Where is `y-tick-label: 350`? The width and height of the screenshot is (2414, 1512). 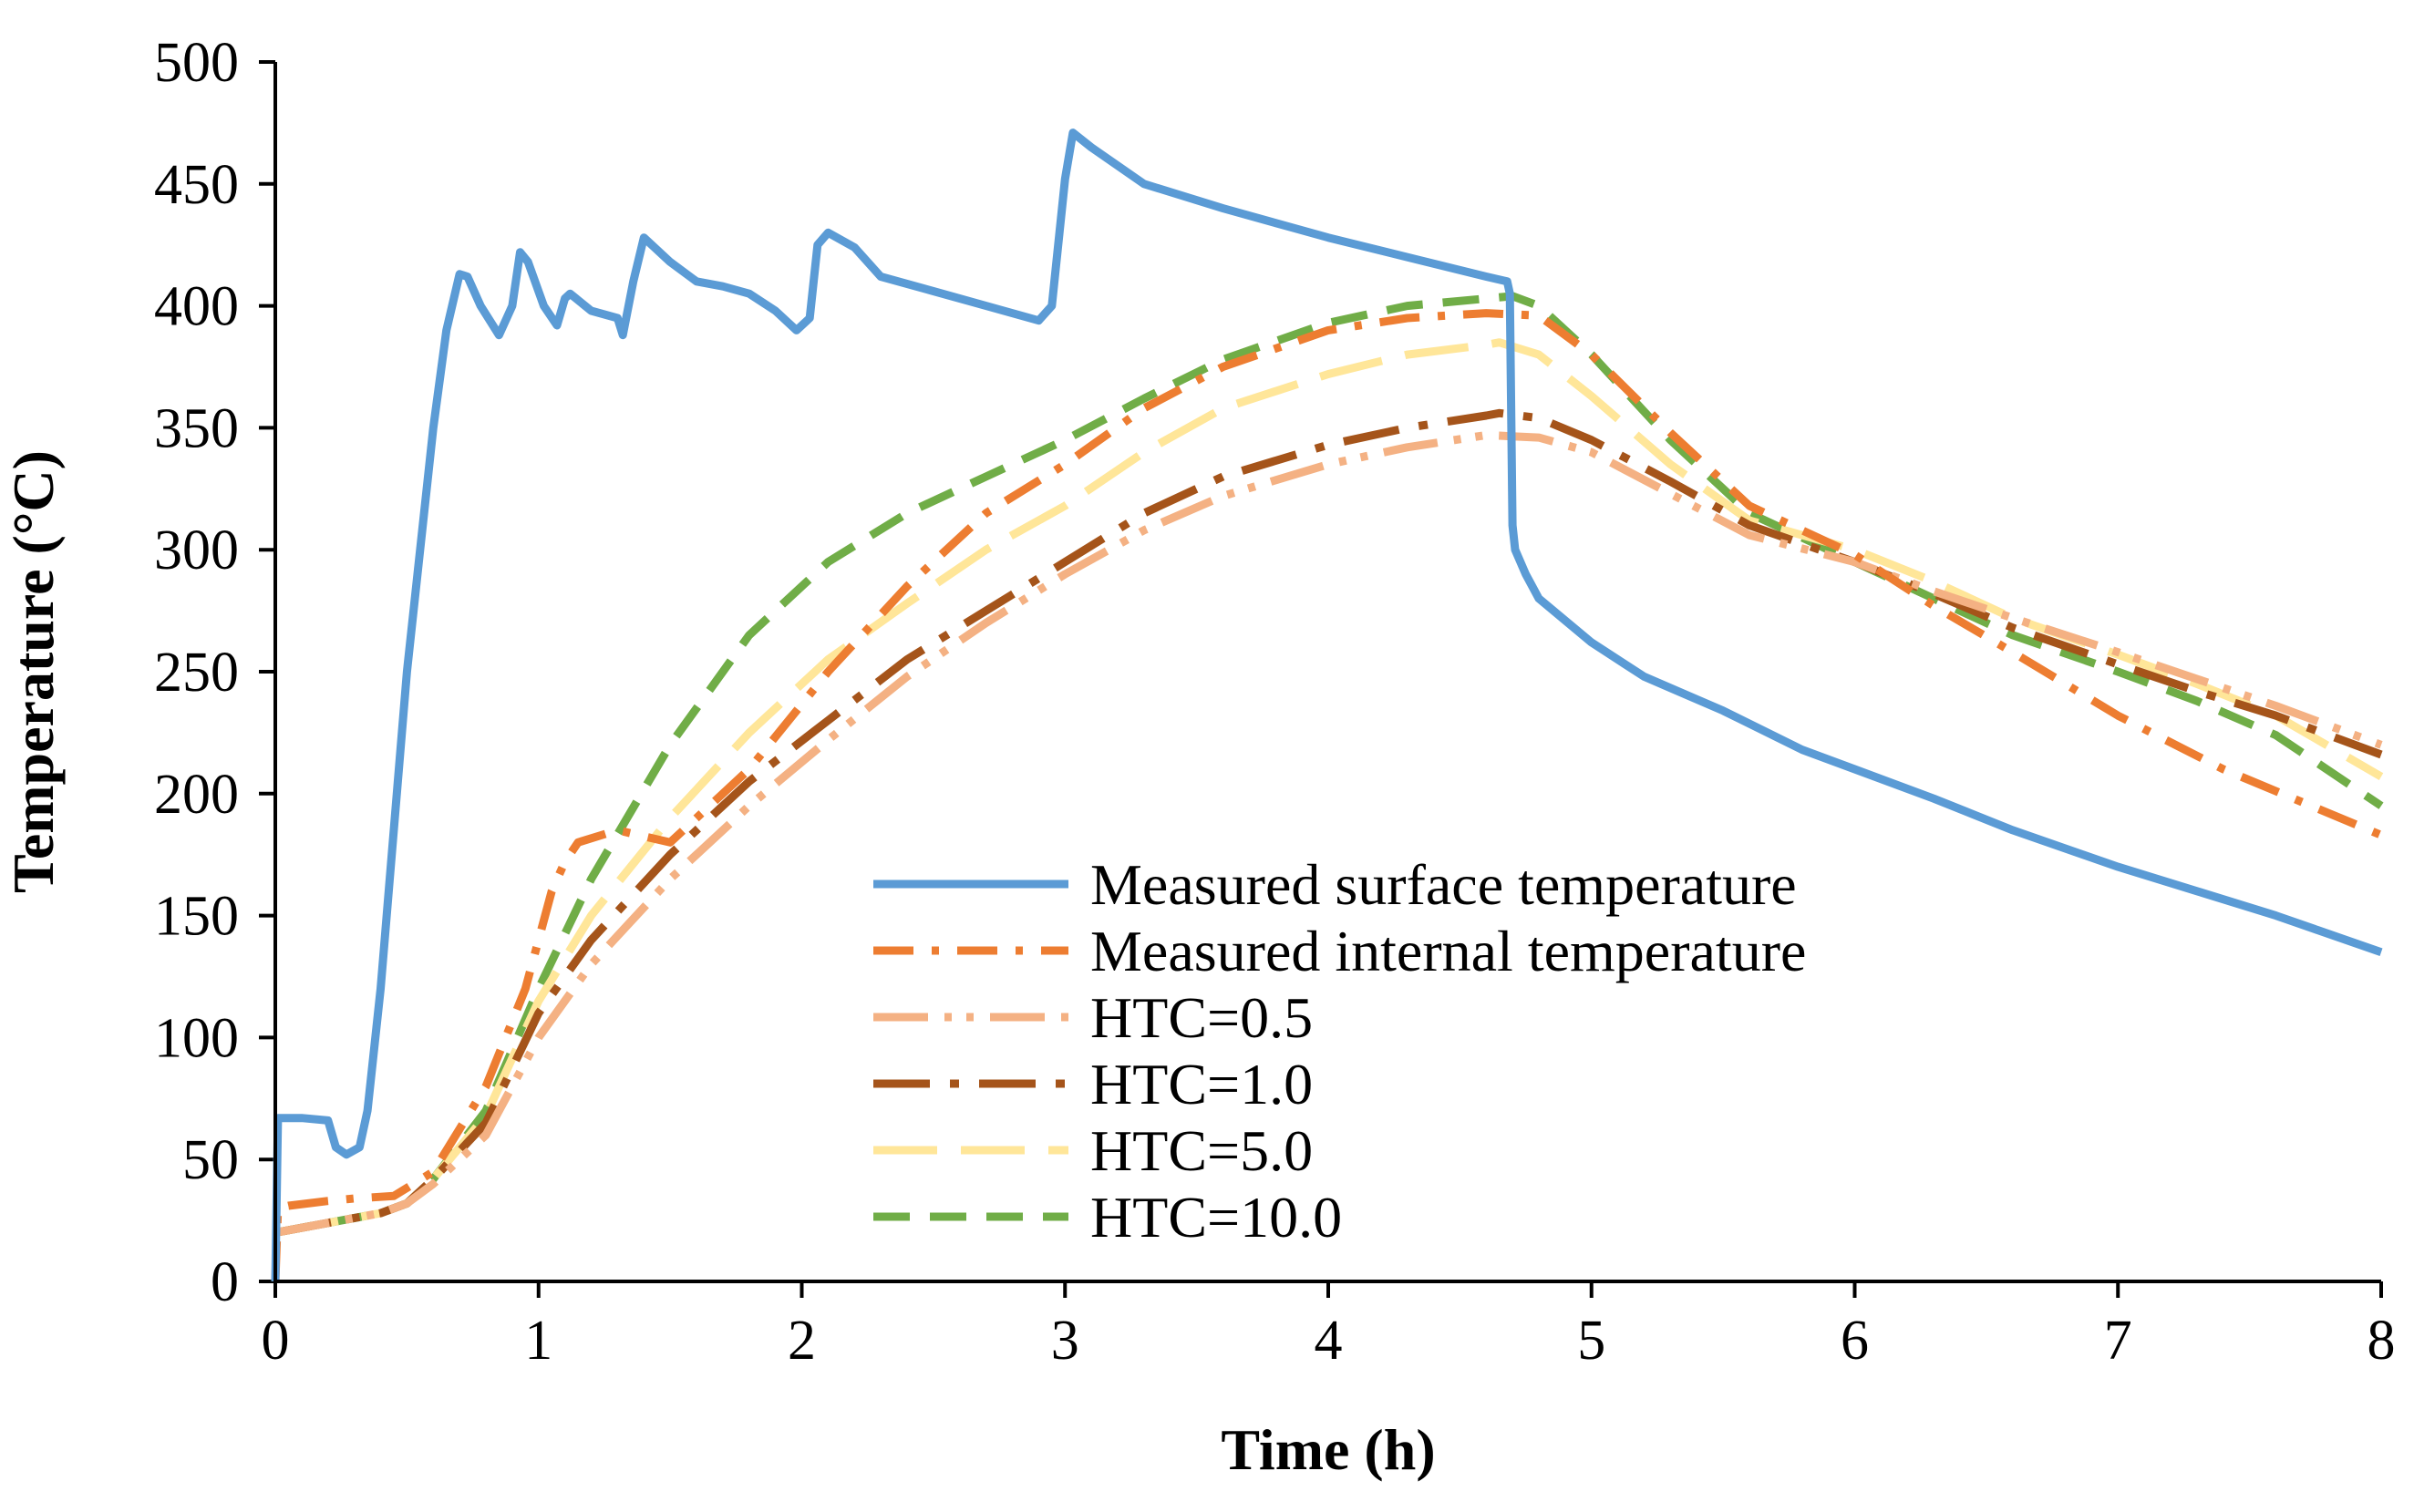 y-tick-label: 350 is located at coordinates (197, 428).